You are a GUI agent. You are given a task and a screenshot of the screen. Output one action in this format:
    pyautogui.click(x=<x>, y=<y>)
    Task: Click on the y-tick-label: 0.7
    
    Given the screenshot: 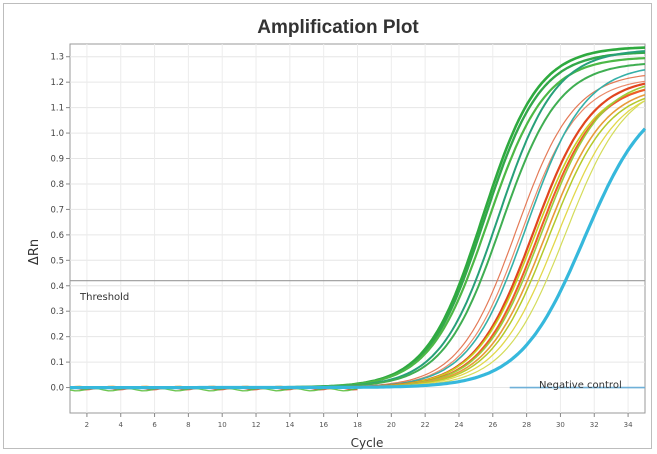 What is the action you would take?
    pyautogui.click(x=57, y=210)
    